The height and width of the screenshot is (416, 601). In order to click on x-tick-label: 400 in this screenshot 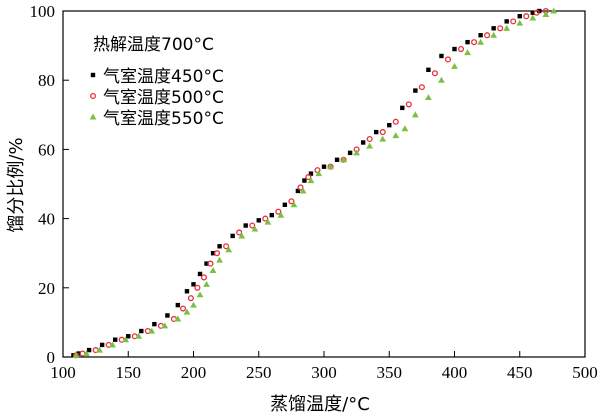, I will do `click(455, 372)`.